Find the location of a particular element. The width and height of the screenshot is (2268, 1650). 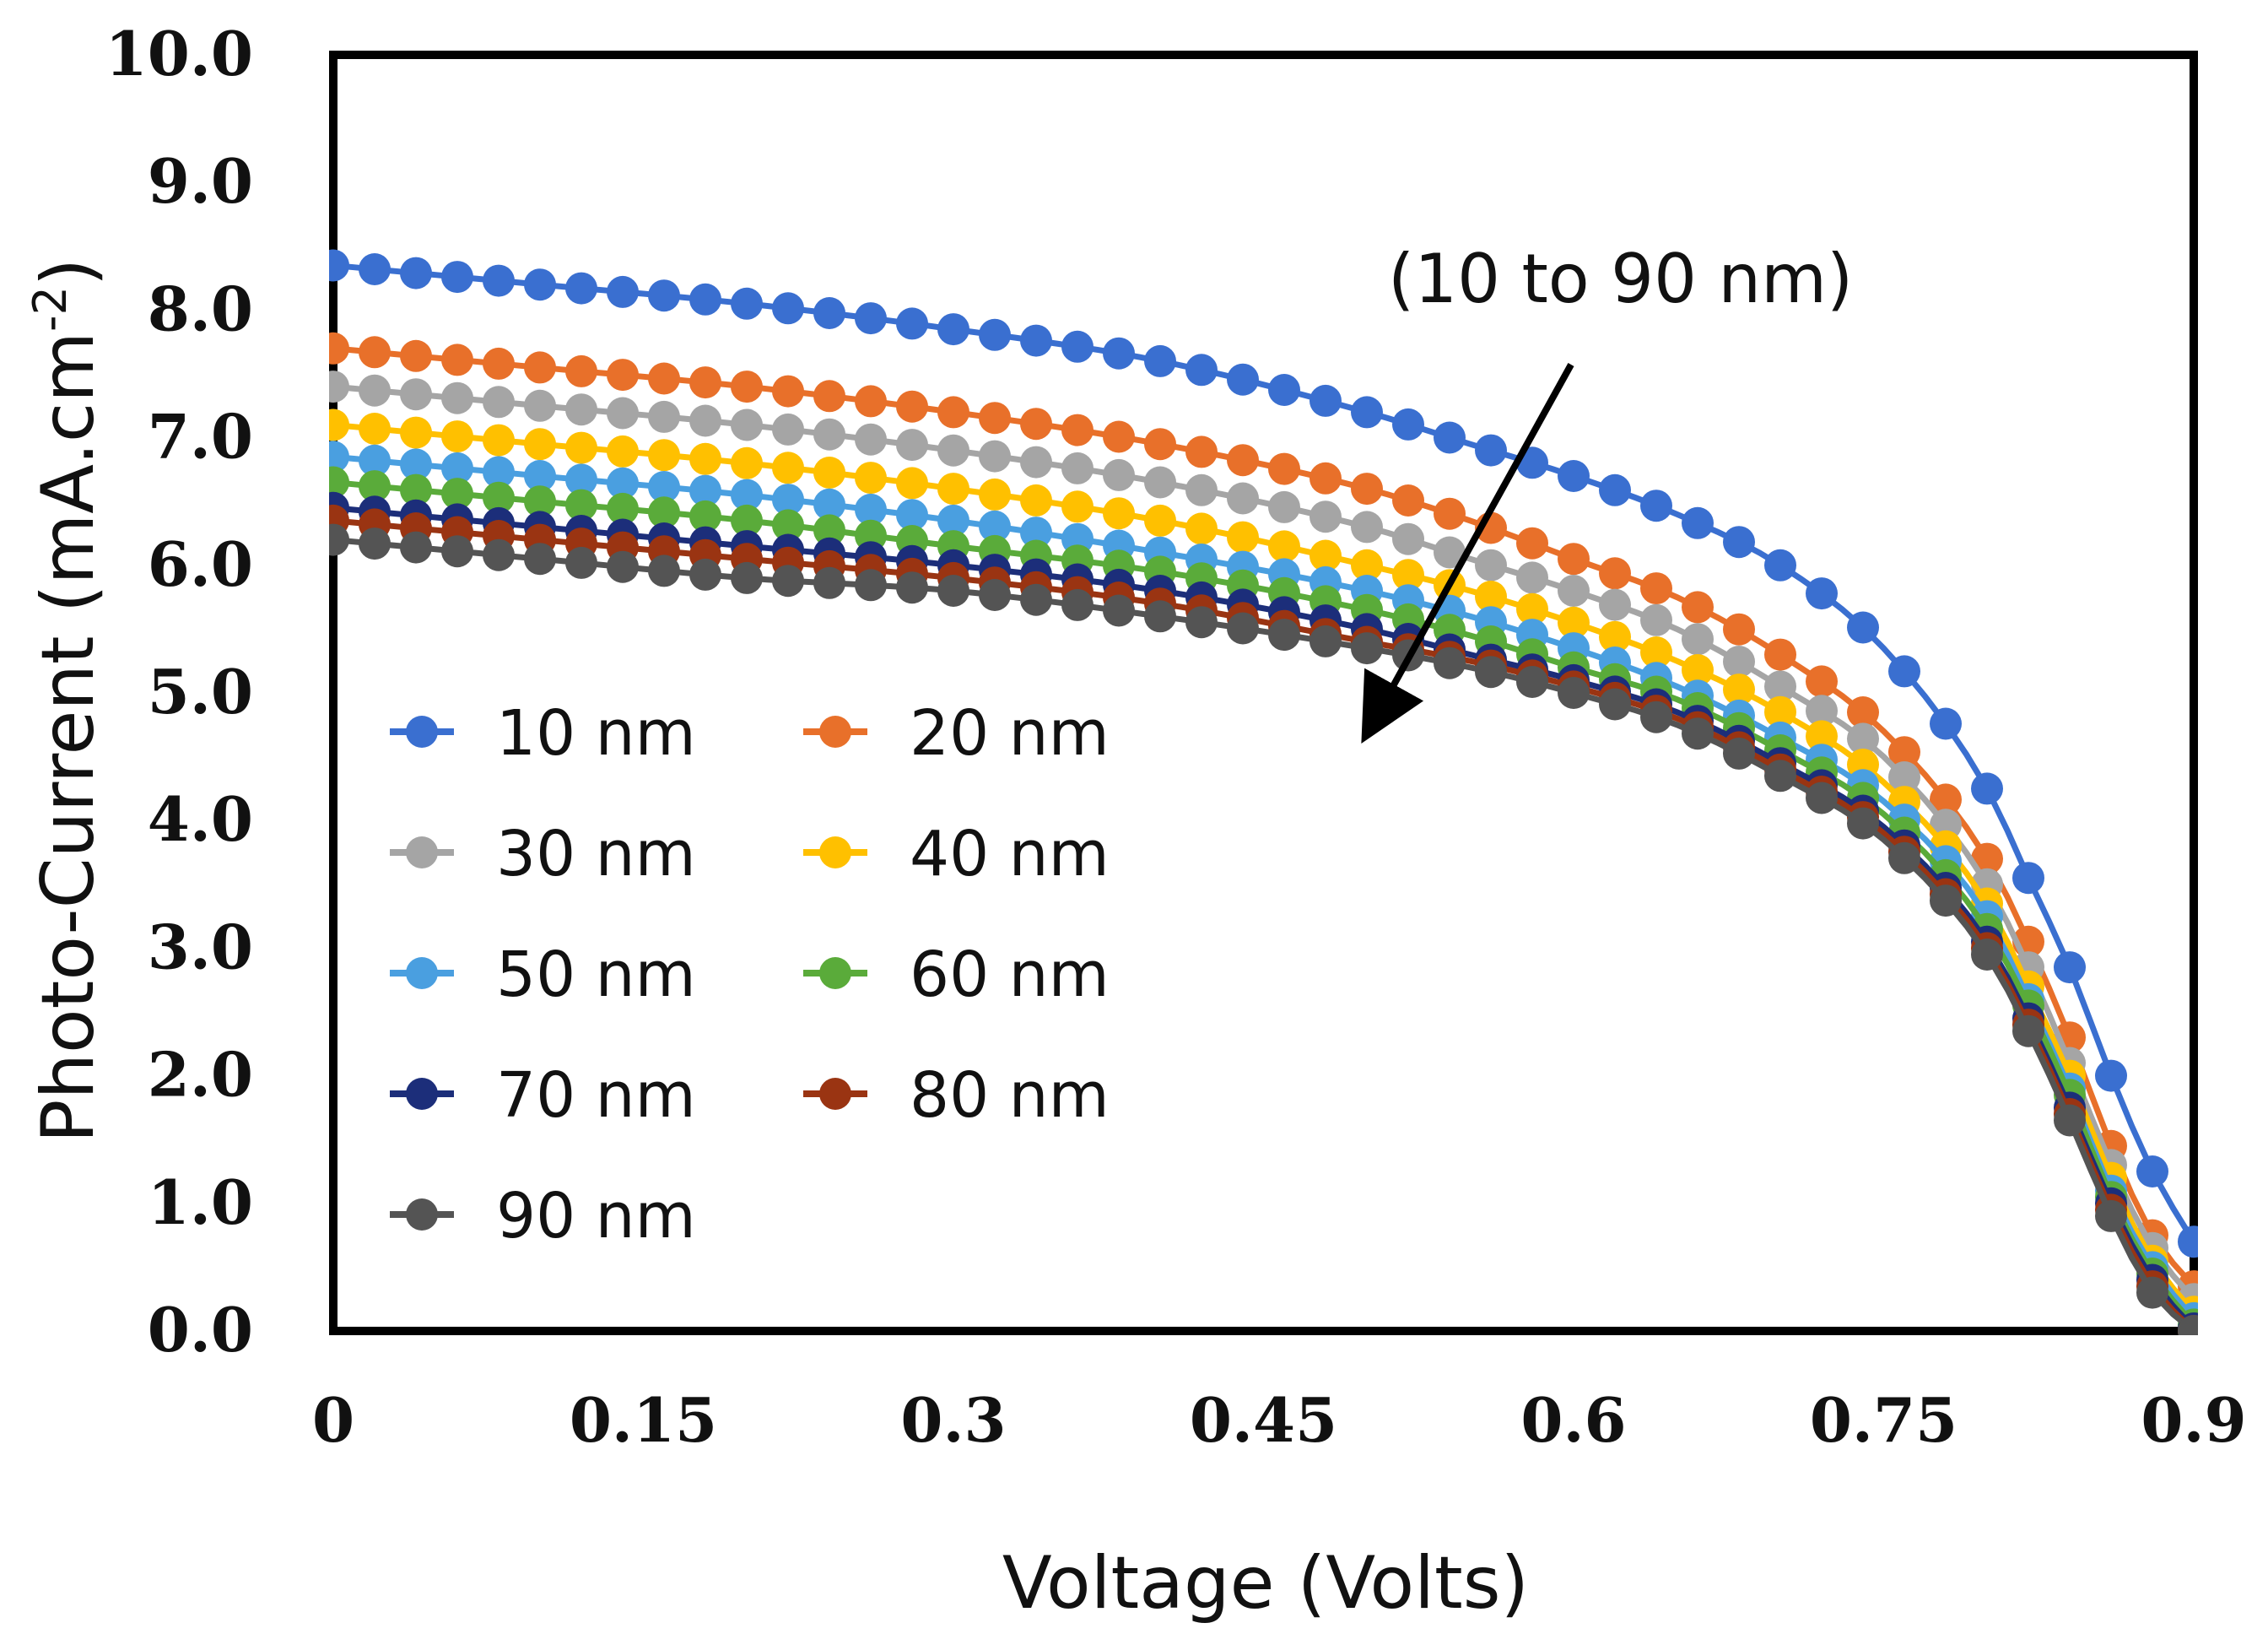

legend-item: 80 nm is located at coordinates (956, 1095).